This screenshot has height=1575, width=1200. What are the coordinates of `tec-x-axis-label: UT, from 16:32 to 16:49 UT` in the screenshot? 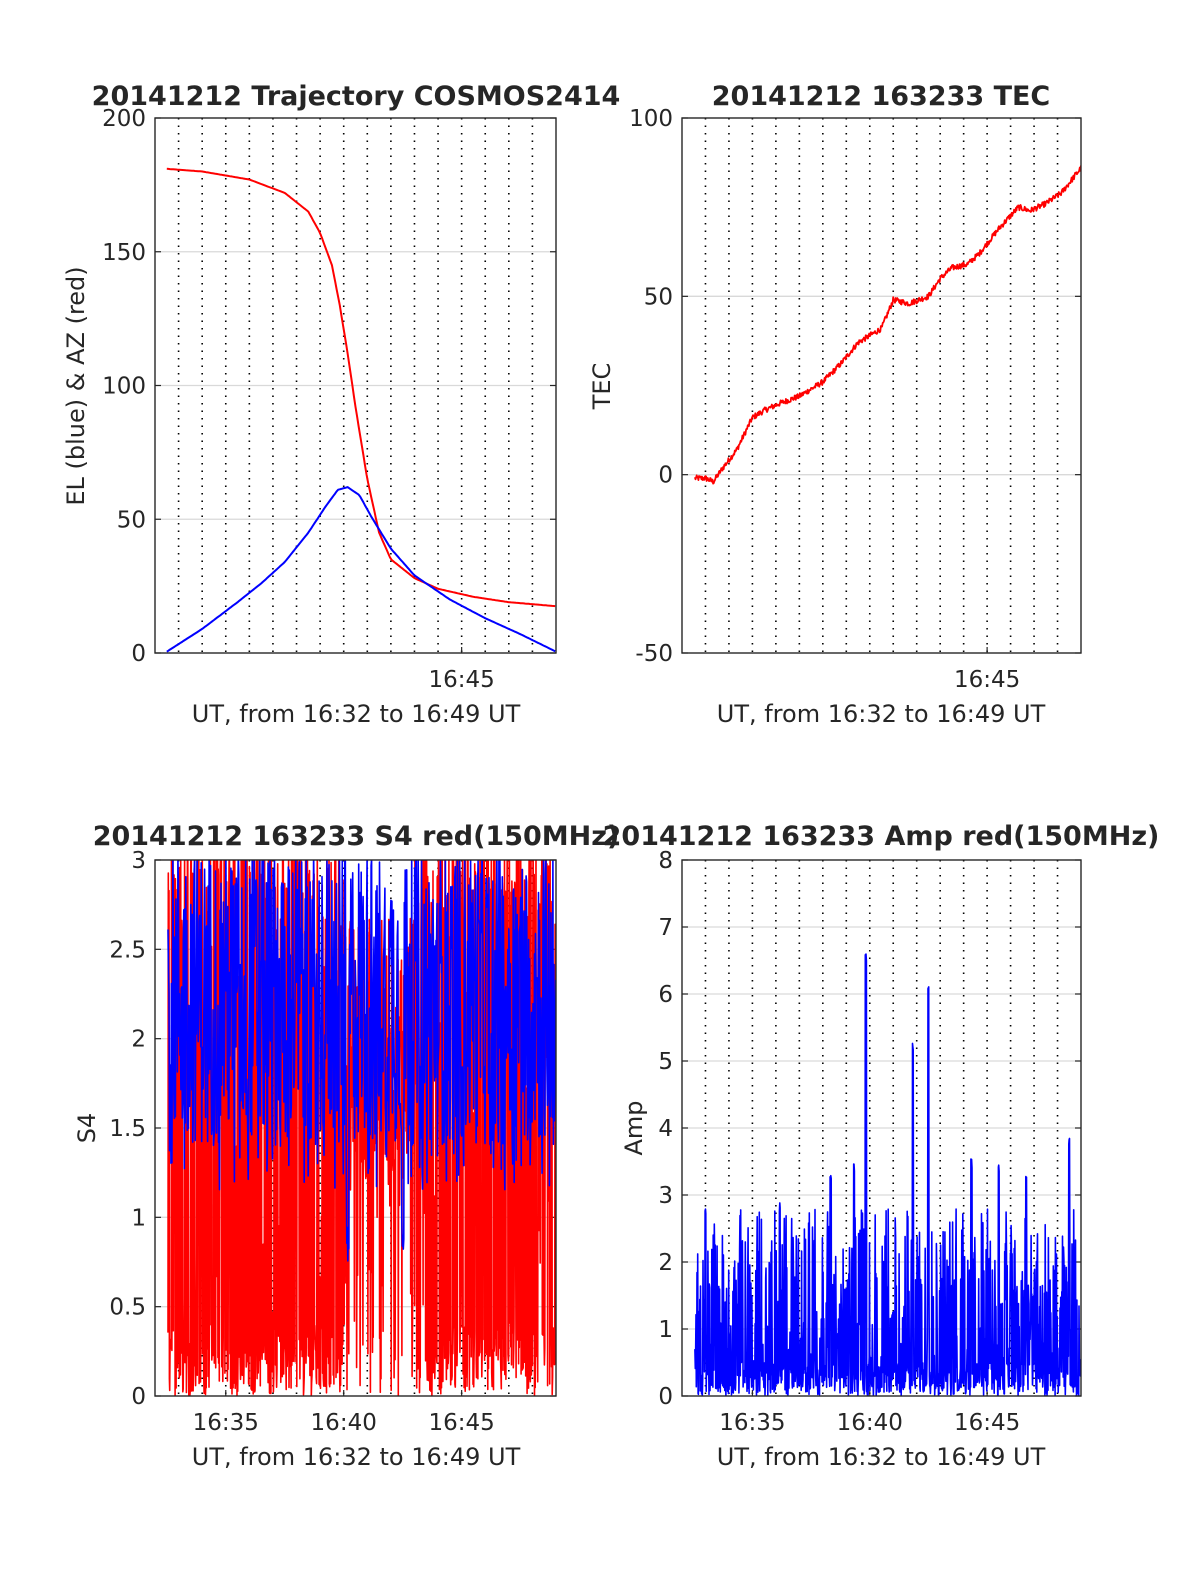 It's located at (881, 714).